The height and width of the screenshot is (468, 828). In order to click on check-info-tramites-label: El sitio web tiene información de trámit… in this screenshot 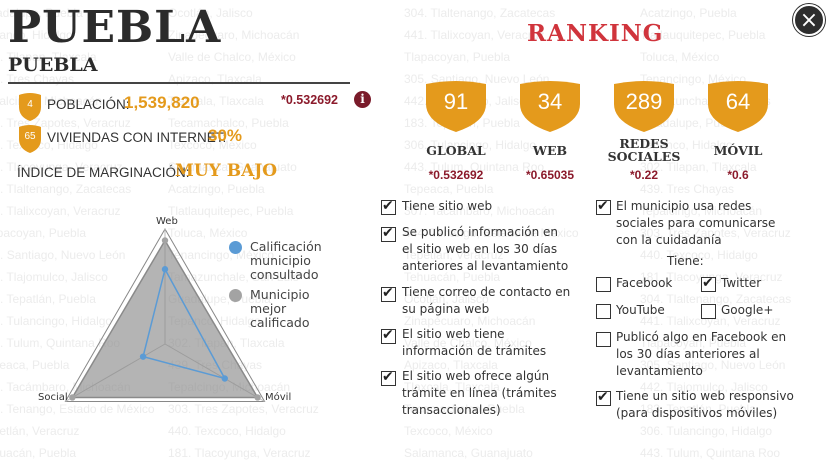, I will do `click(474, 342)`.